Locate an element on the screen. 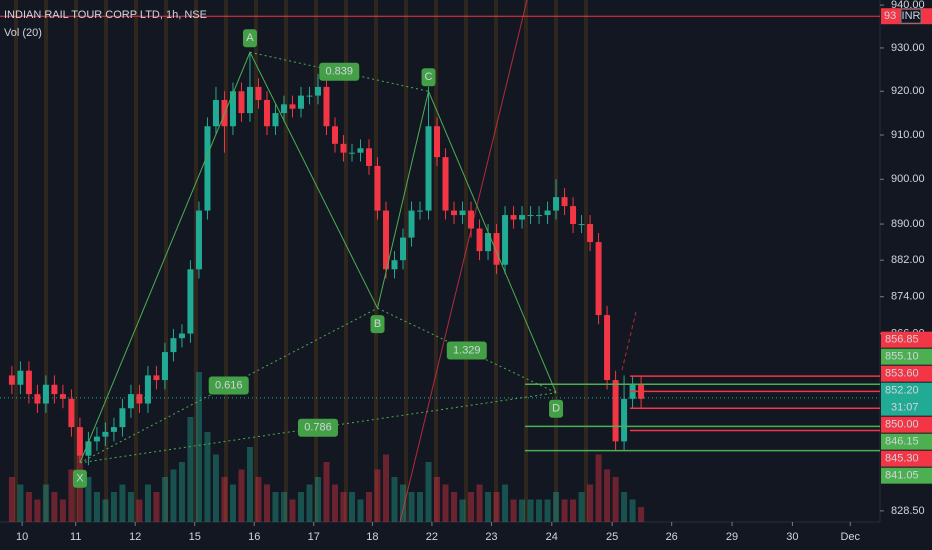 The width and height of the screenshot is (932, 550). currency-bg is located at coordinates (911, 16).